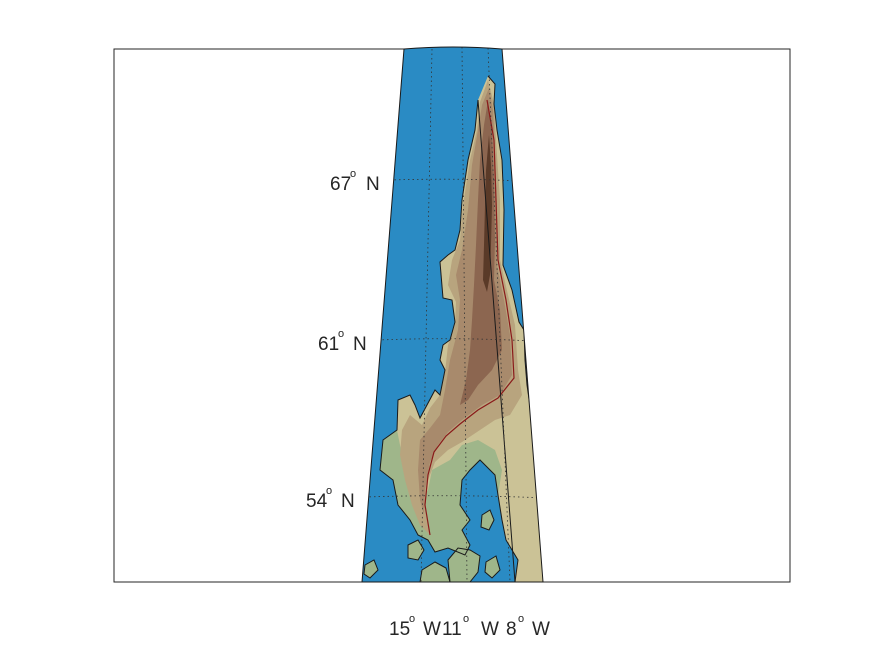  I want to click on lat-label-61: 61, so click(328, 344).